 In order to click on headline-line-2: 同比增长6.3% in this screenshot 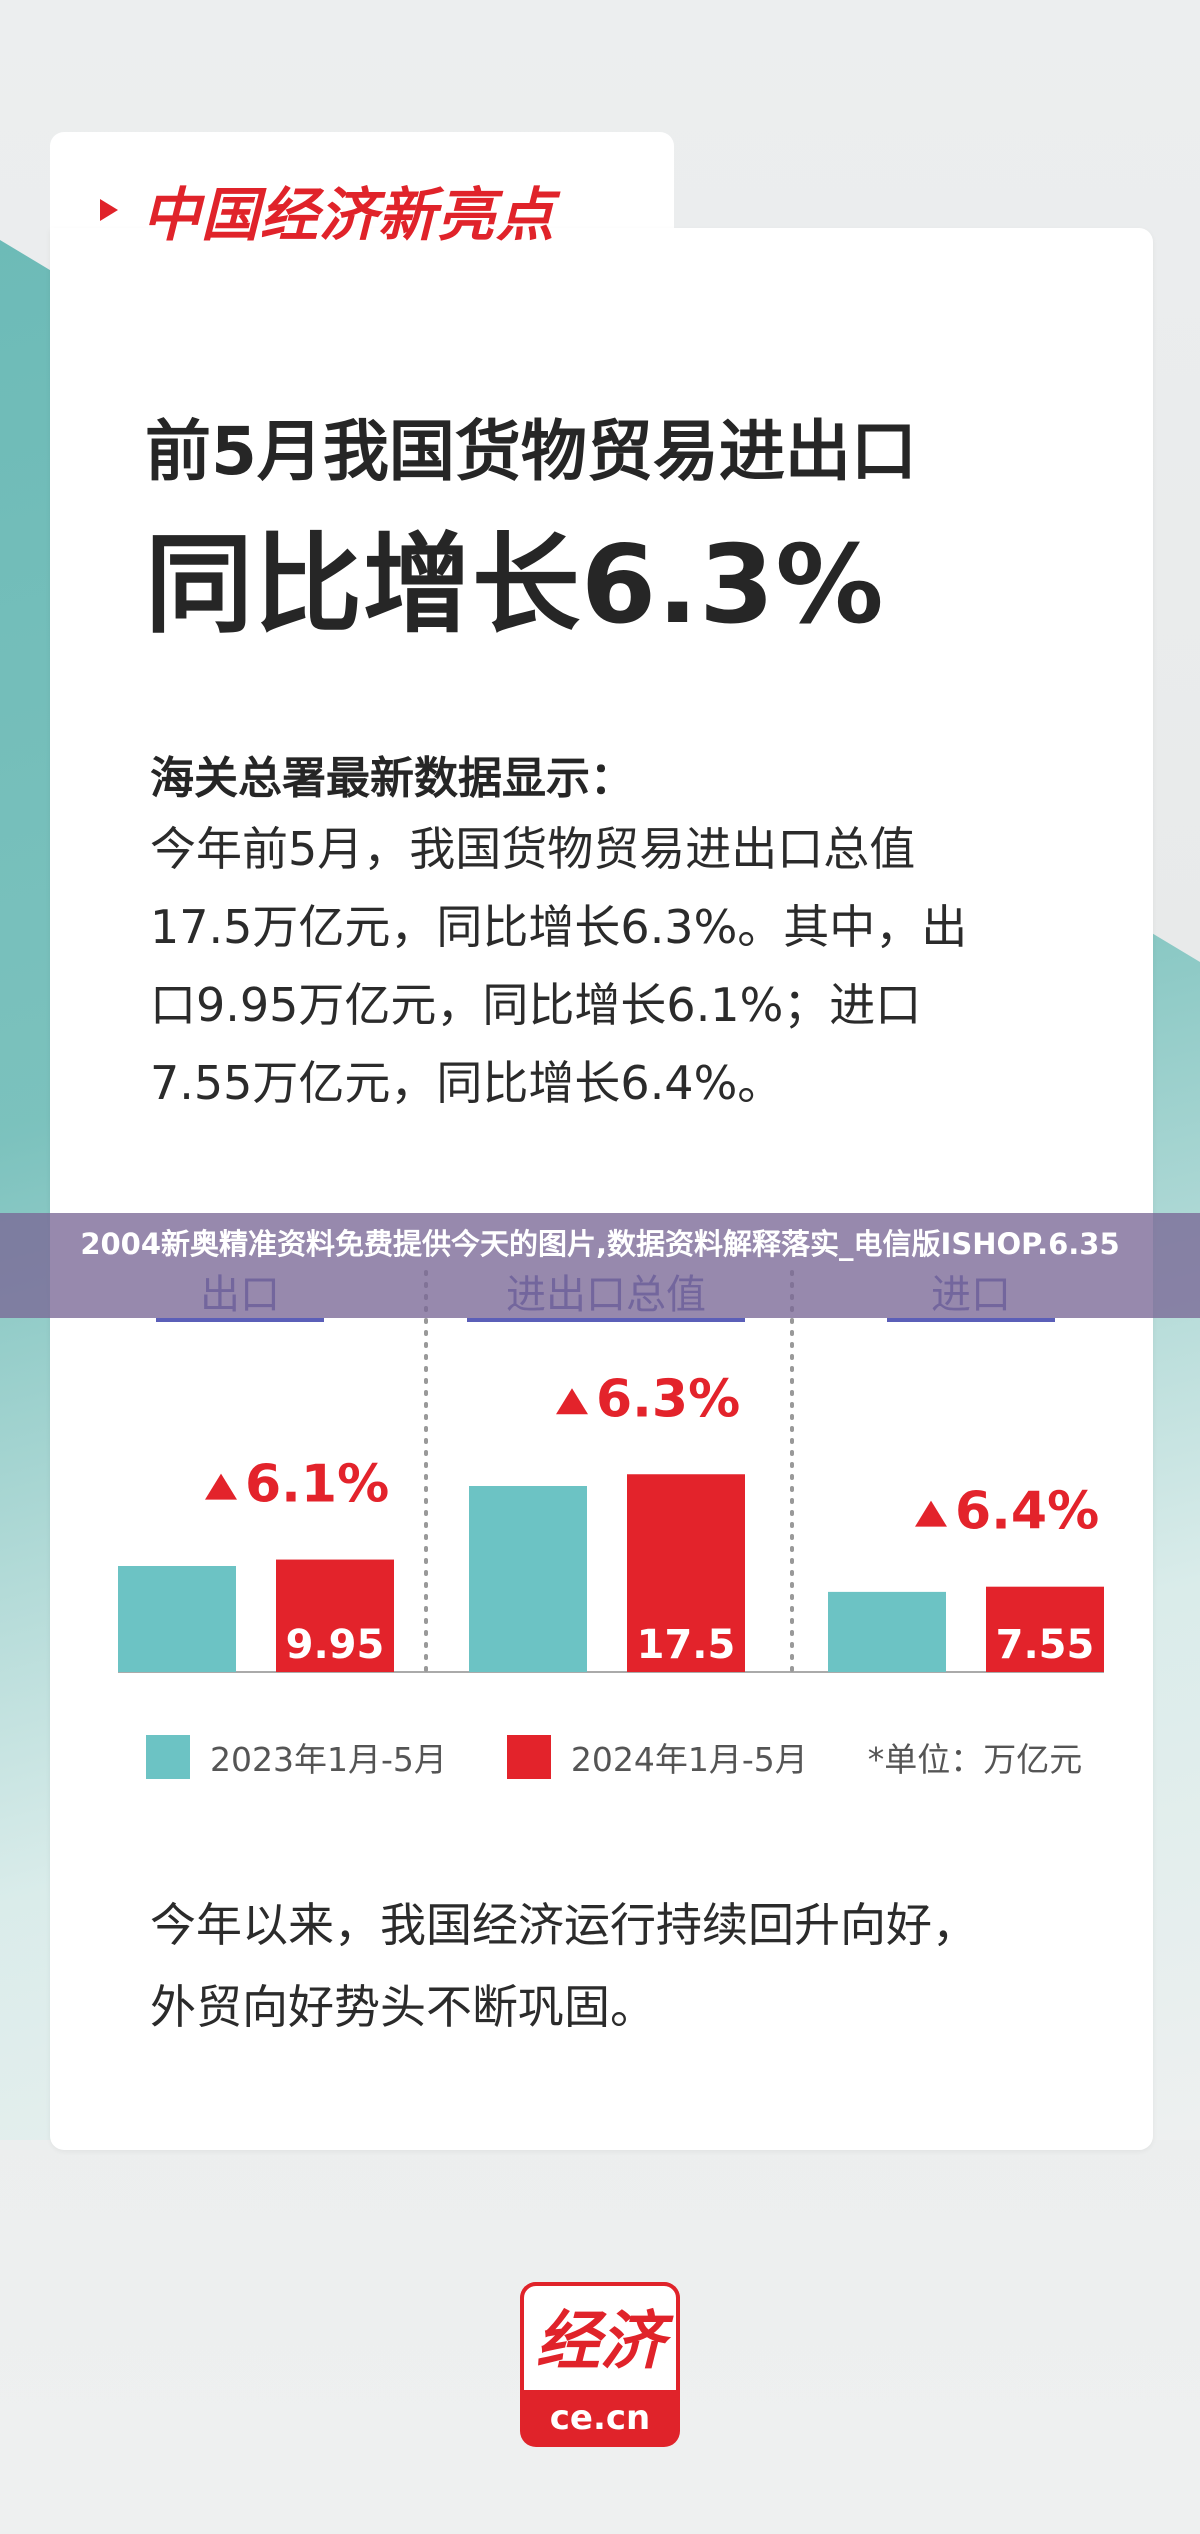, I will do `click(515, 585)`.